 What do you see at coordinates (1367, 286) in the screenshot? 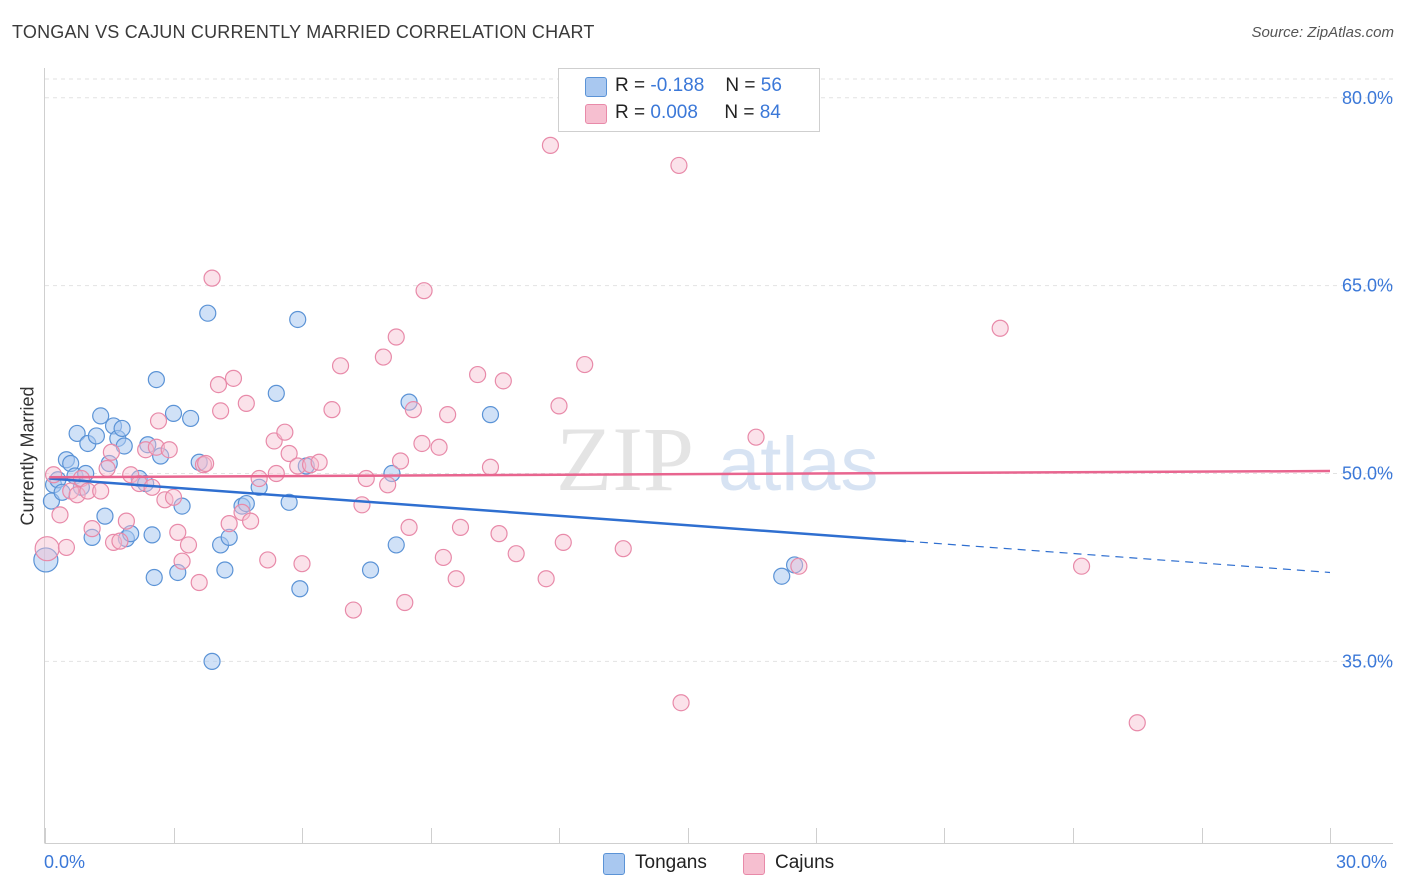
I see `y-tick-label-65: 65.0%` at bounding box center [1367, 286].